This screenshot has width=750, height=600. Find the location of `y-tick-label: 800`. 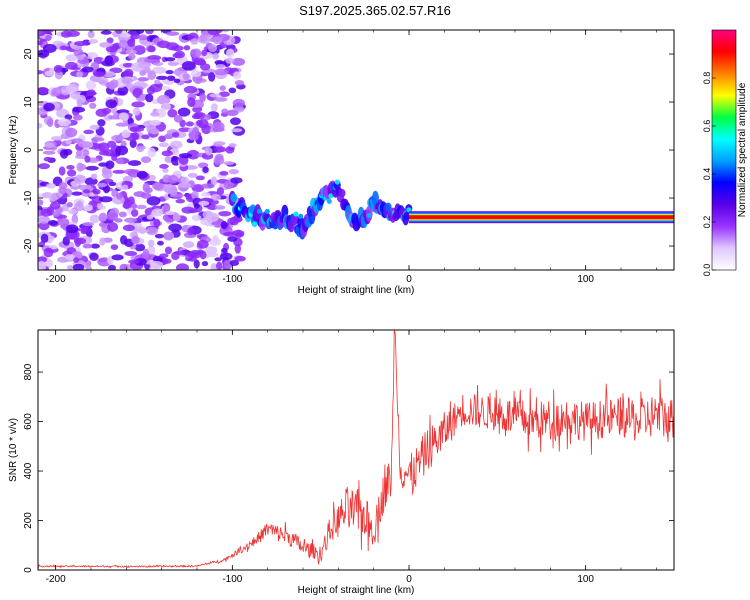

y-tick-label: 800 is located at coordinates (28, 371).